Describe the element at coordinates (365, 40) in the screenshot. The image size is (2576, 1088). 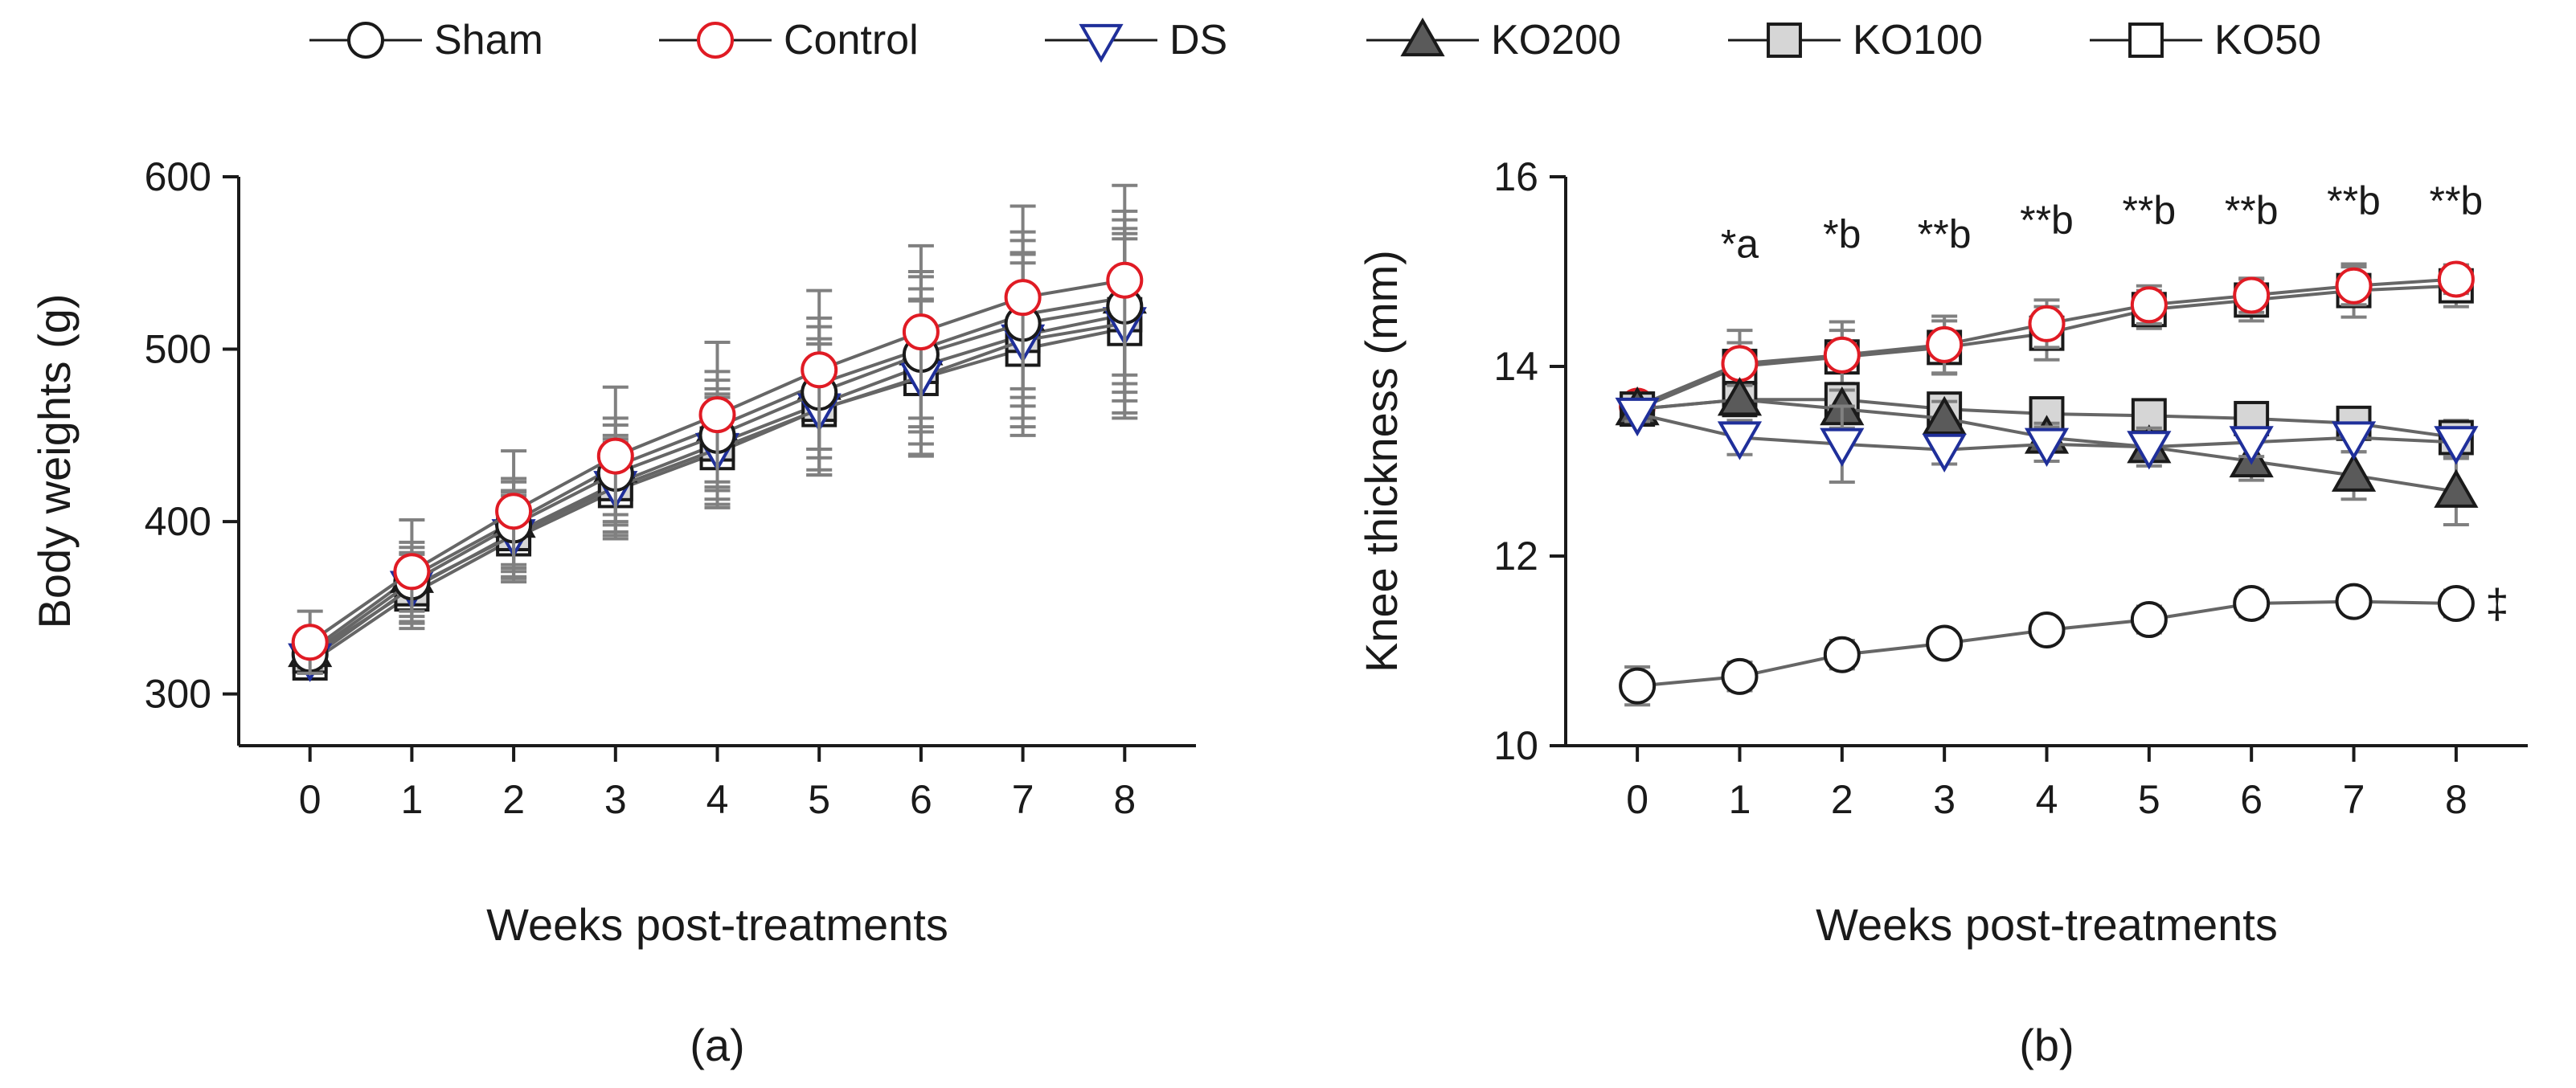
I see `legend-marker-sham-icon` at that location.